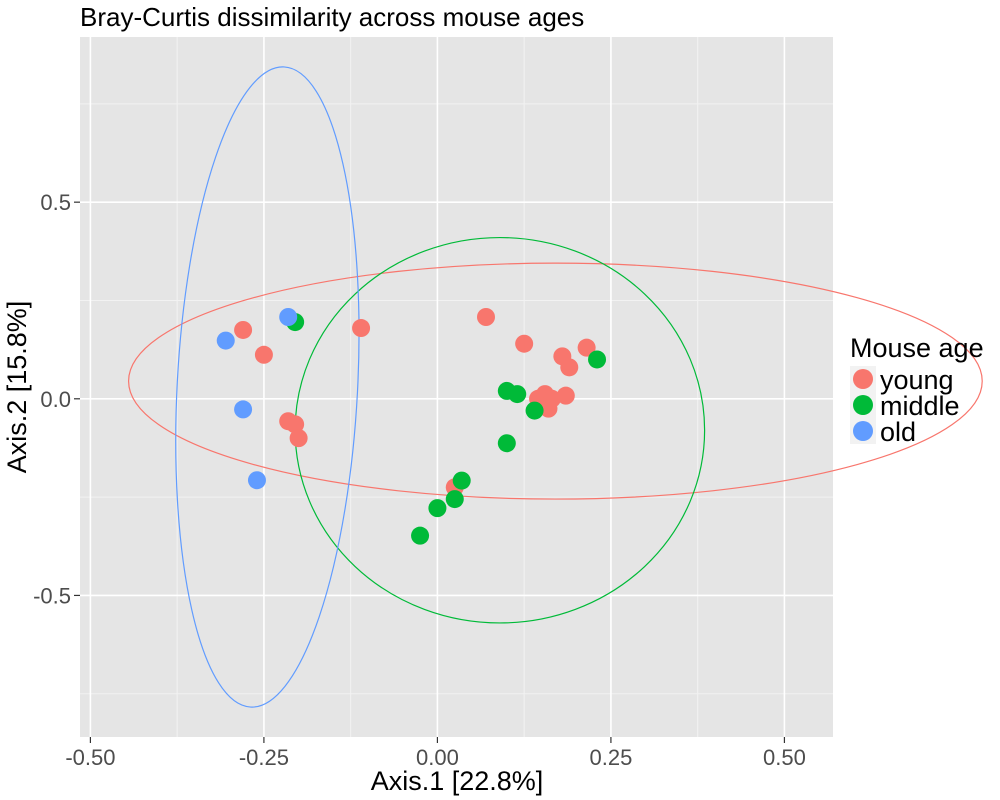 Image resolution: width=1000 pixels, height=800 pixels. I want to click on x-tick-label: 0.25, so click(611, 757).